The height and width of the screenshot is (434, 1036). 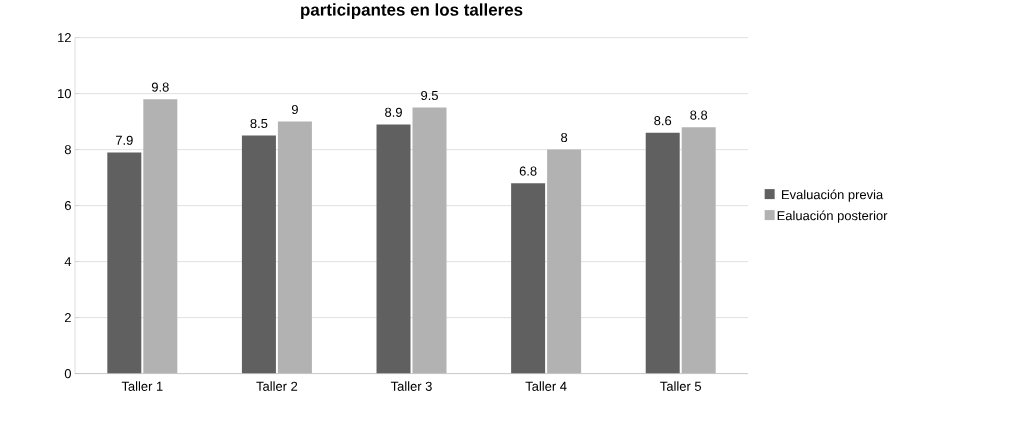 I want to click on x-tick-label: Taller 3, so click(x=411, y=386).